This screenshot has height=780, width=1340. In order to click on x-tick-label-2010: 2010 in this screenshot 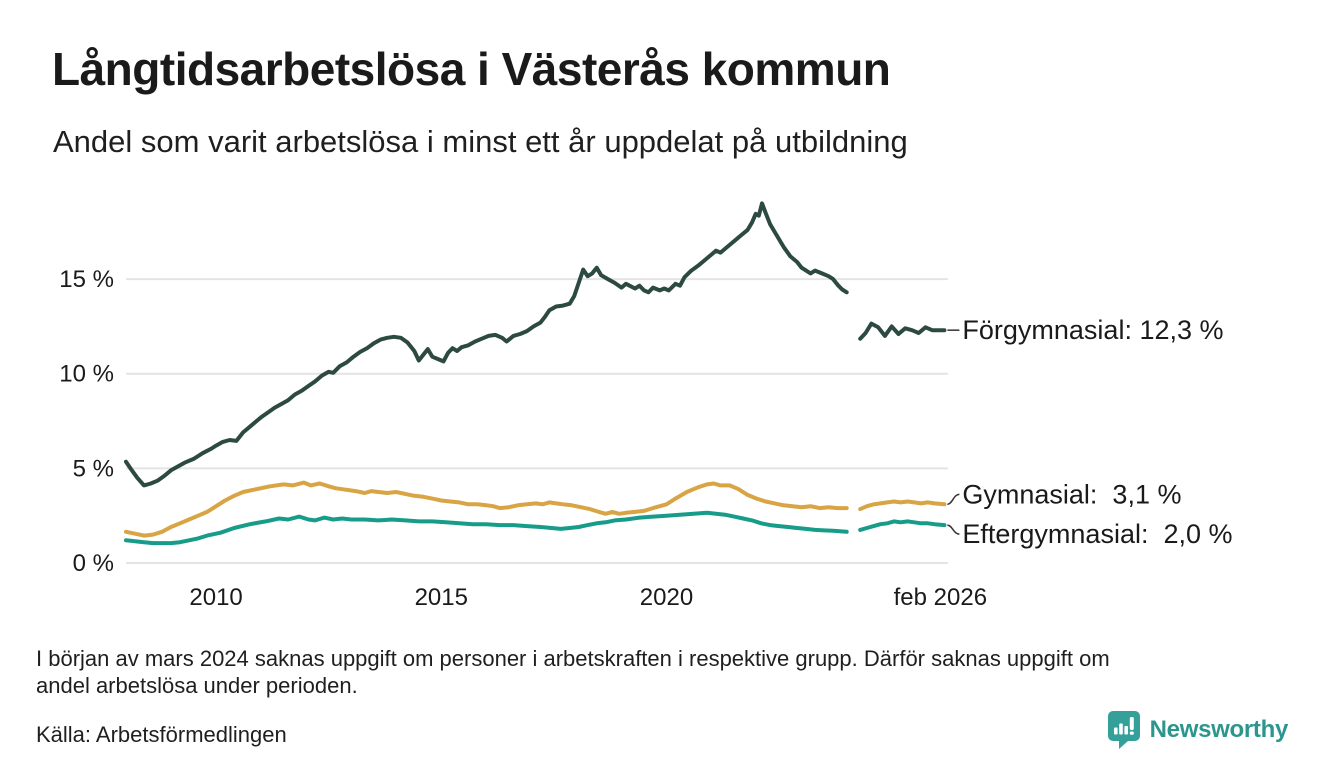, I will do `click(215, 597)`.